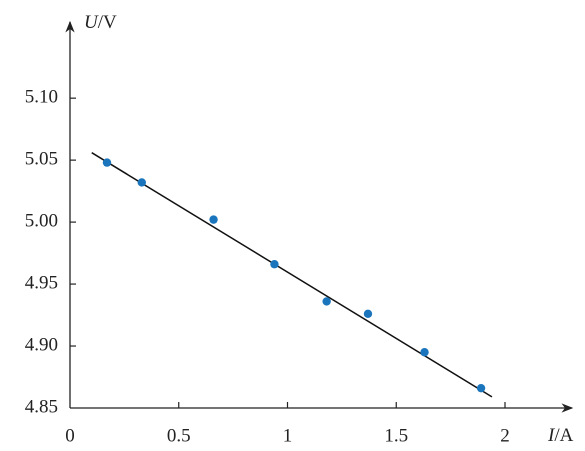 This screenshot has height=451, width=585. Describe the element at coordinates (505, 435) in the screenshot. I see `x-tick-label: 2` at that location.